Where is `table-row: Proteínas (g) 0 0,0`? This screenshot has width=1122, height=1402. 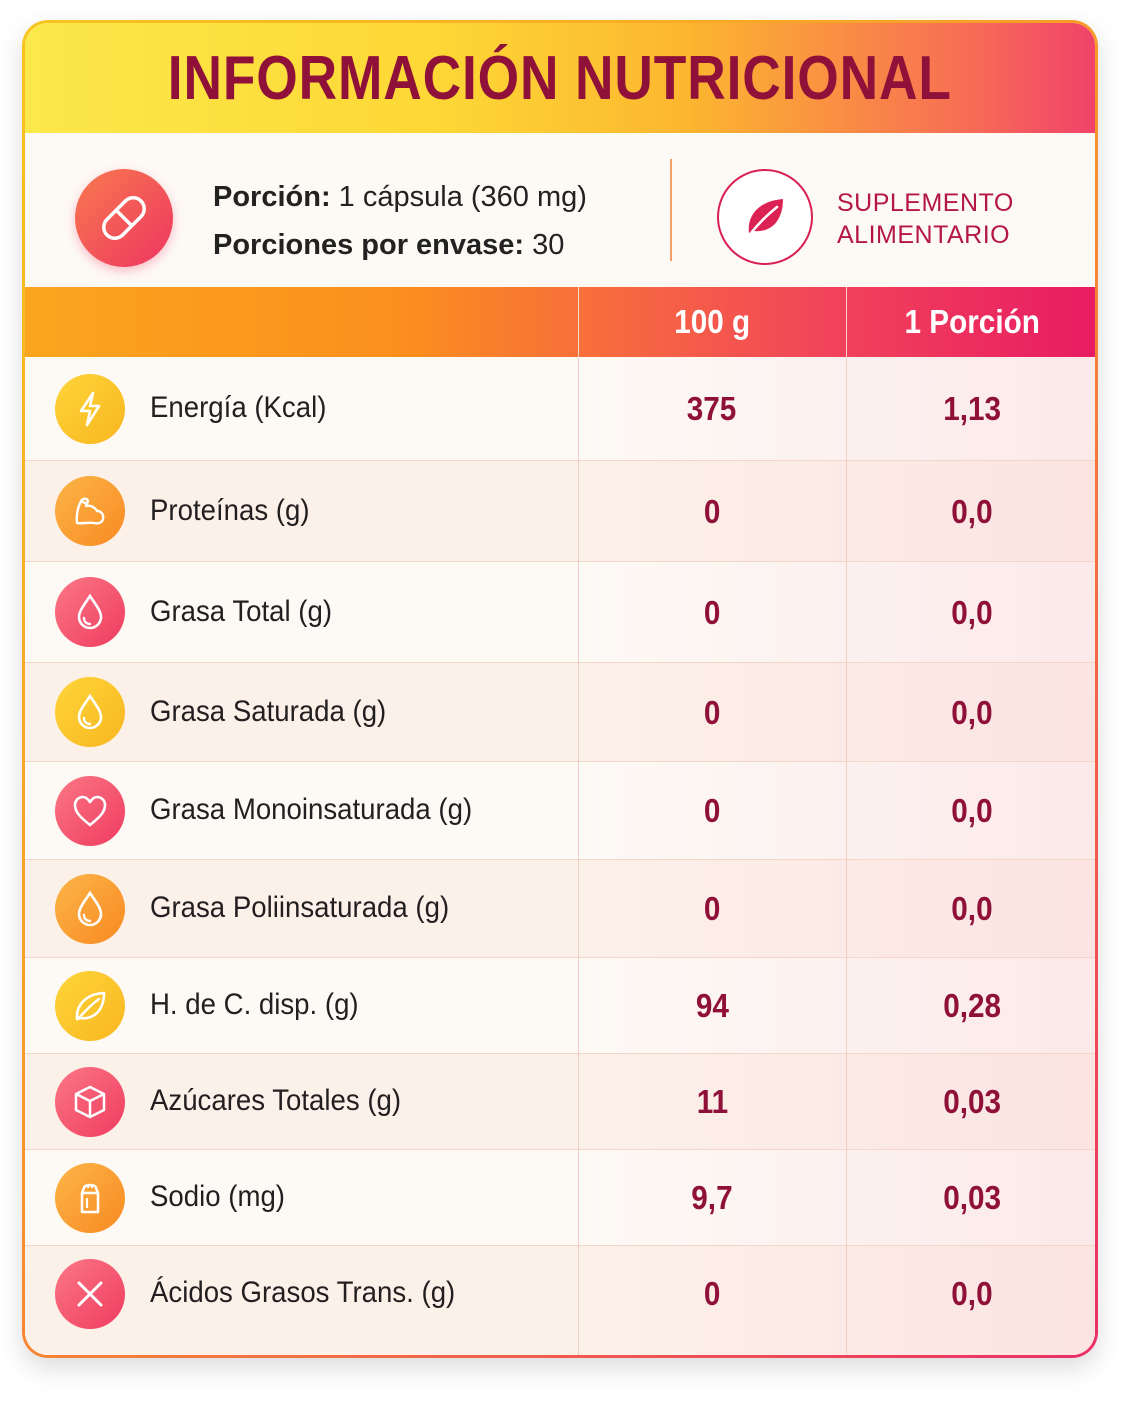
table-row: Proteínas (g) 0 0,0 is located at coordinates (560, 511).